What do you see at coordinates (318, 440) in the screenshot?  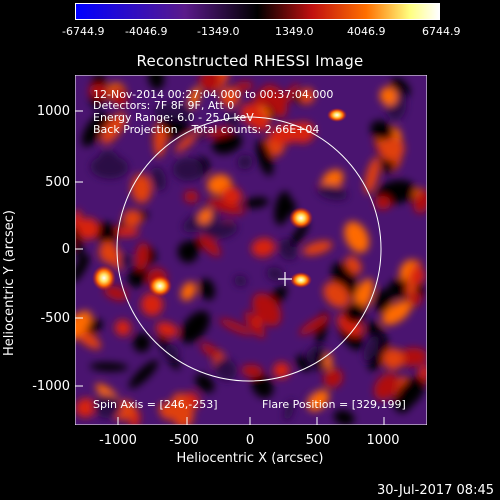 I see `x-tick-label: 500` at bounding box center [318, 440].